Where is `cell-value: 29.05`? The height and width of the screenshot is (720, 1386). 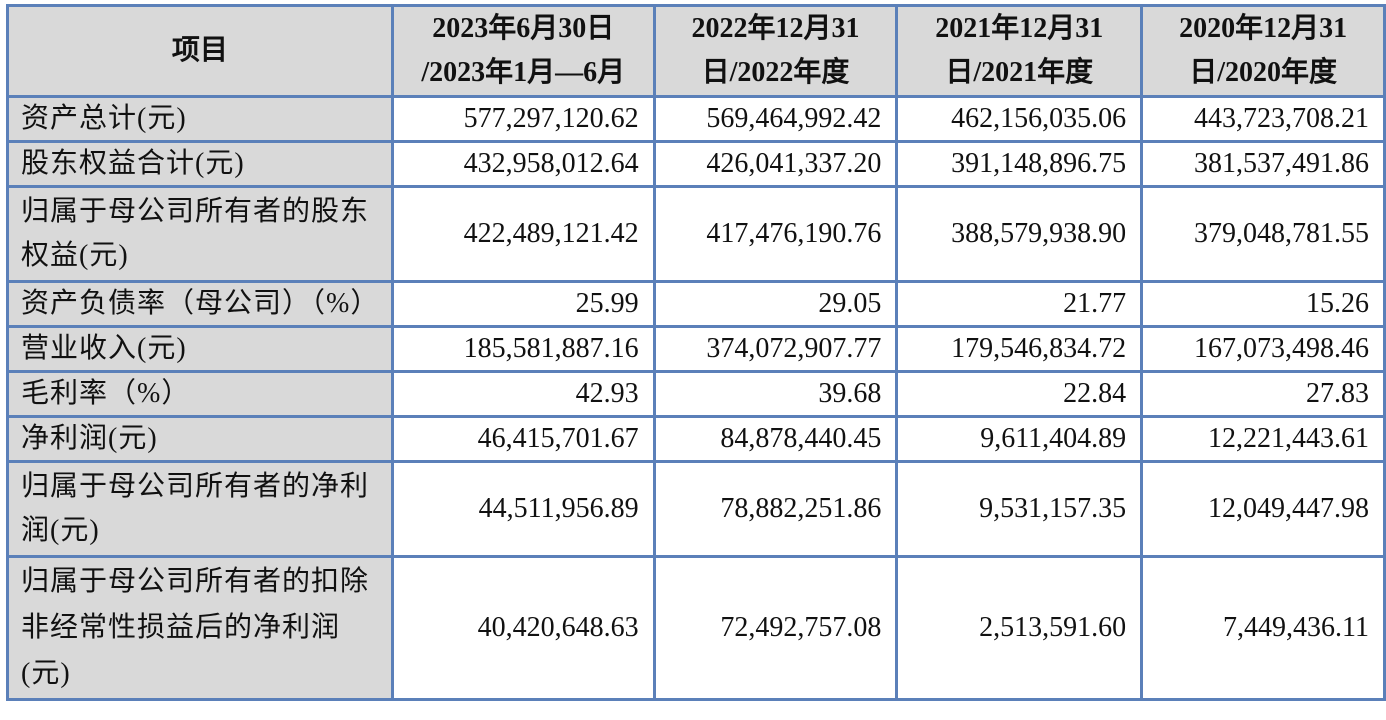 cell-value: 29.05 is located at coordinates (775, 304).